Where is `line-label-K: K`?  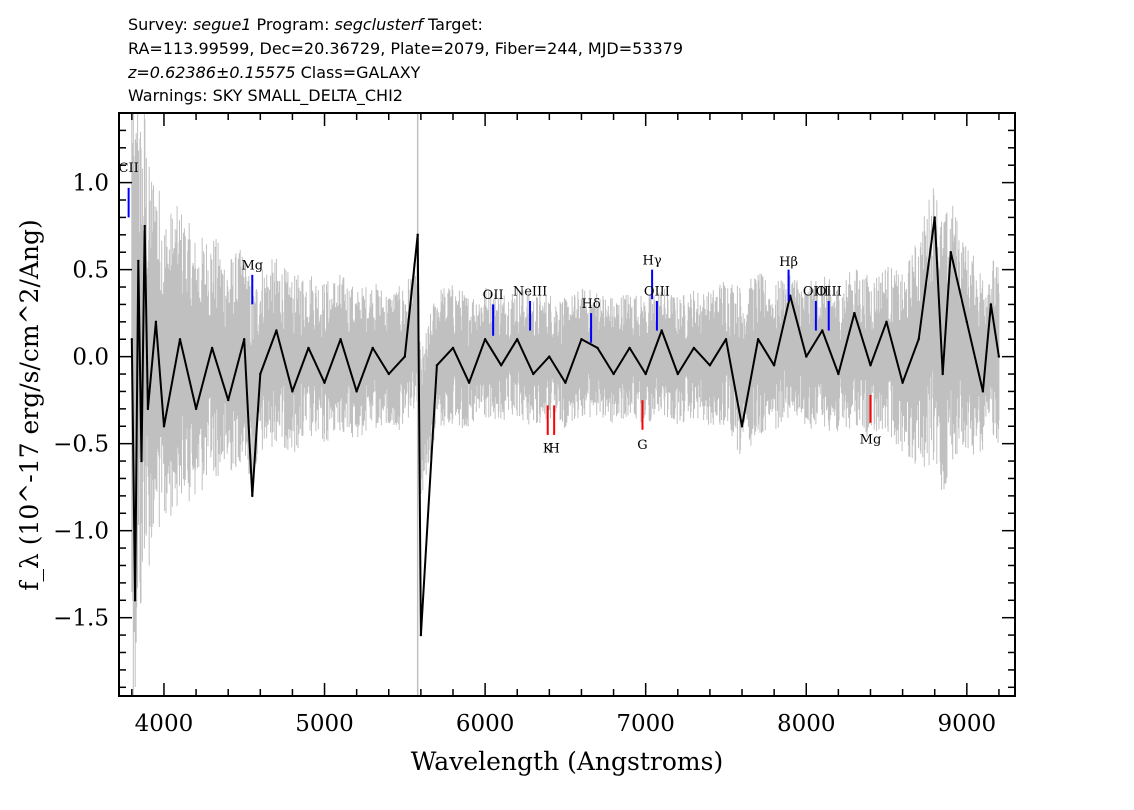
line-label-K: K is located at coordinates (548, 448).